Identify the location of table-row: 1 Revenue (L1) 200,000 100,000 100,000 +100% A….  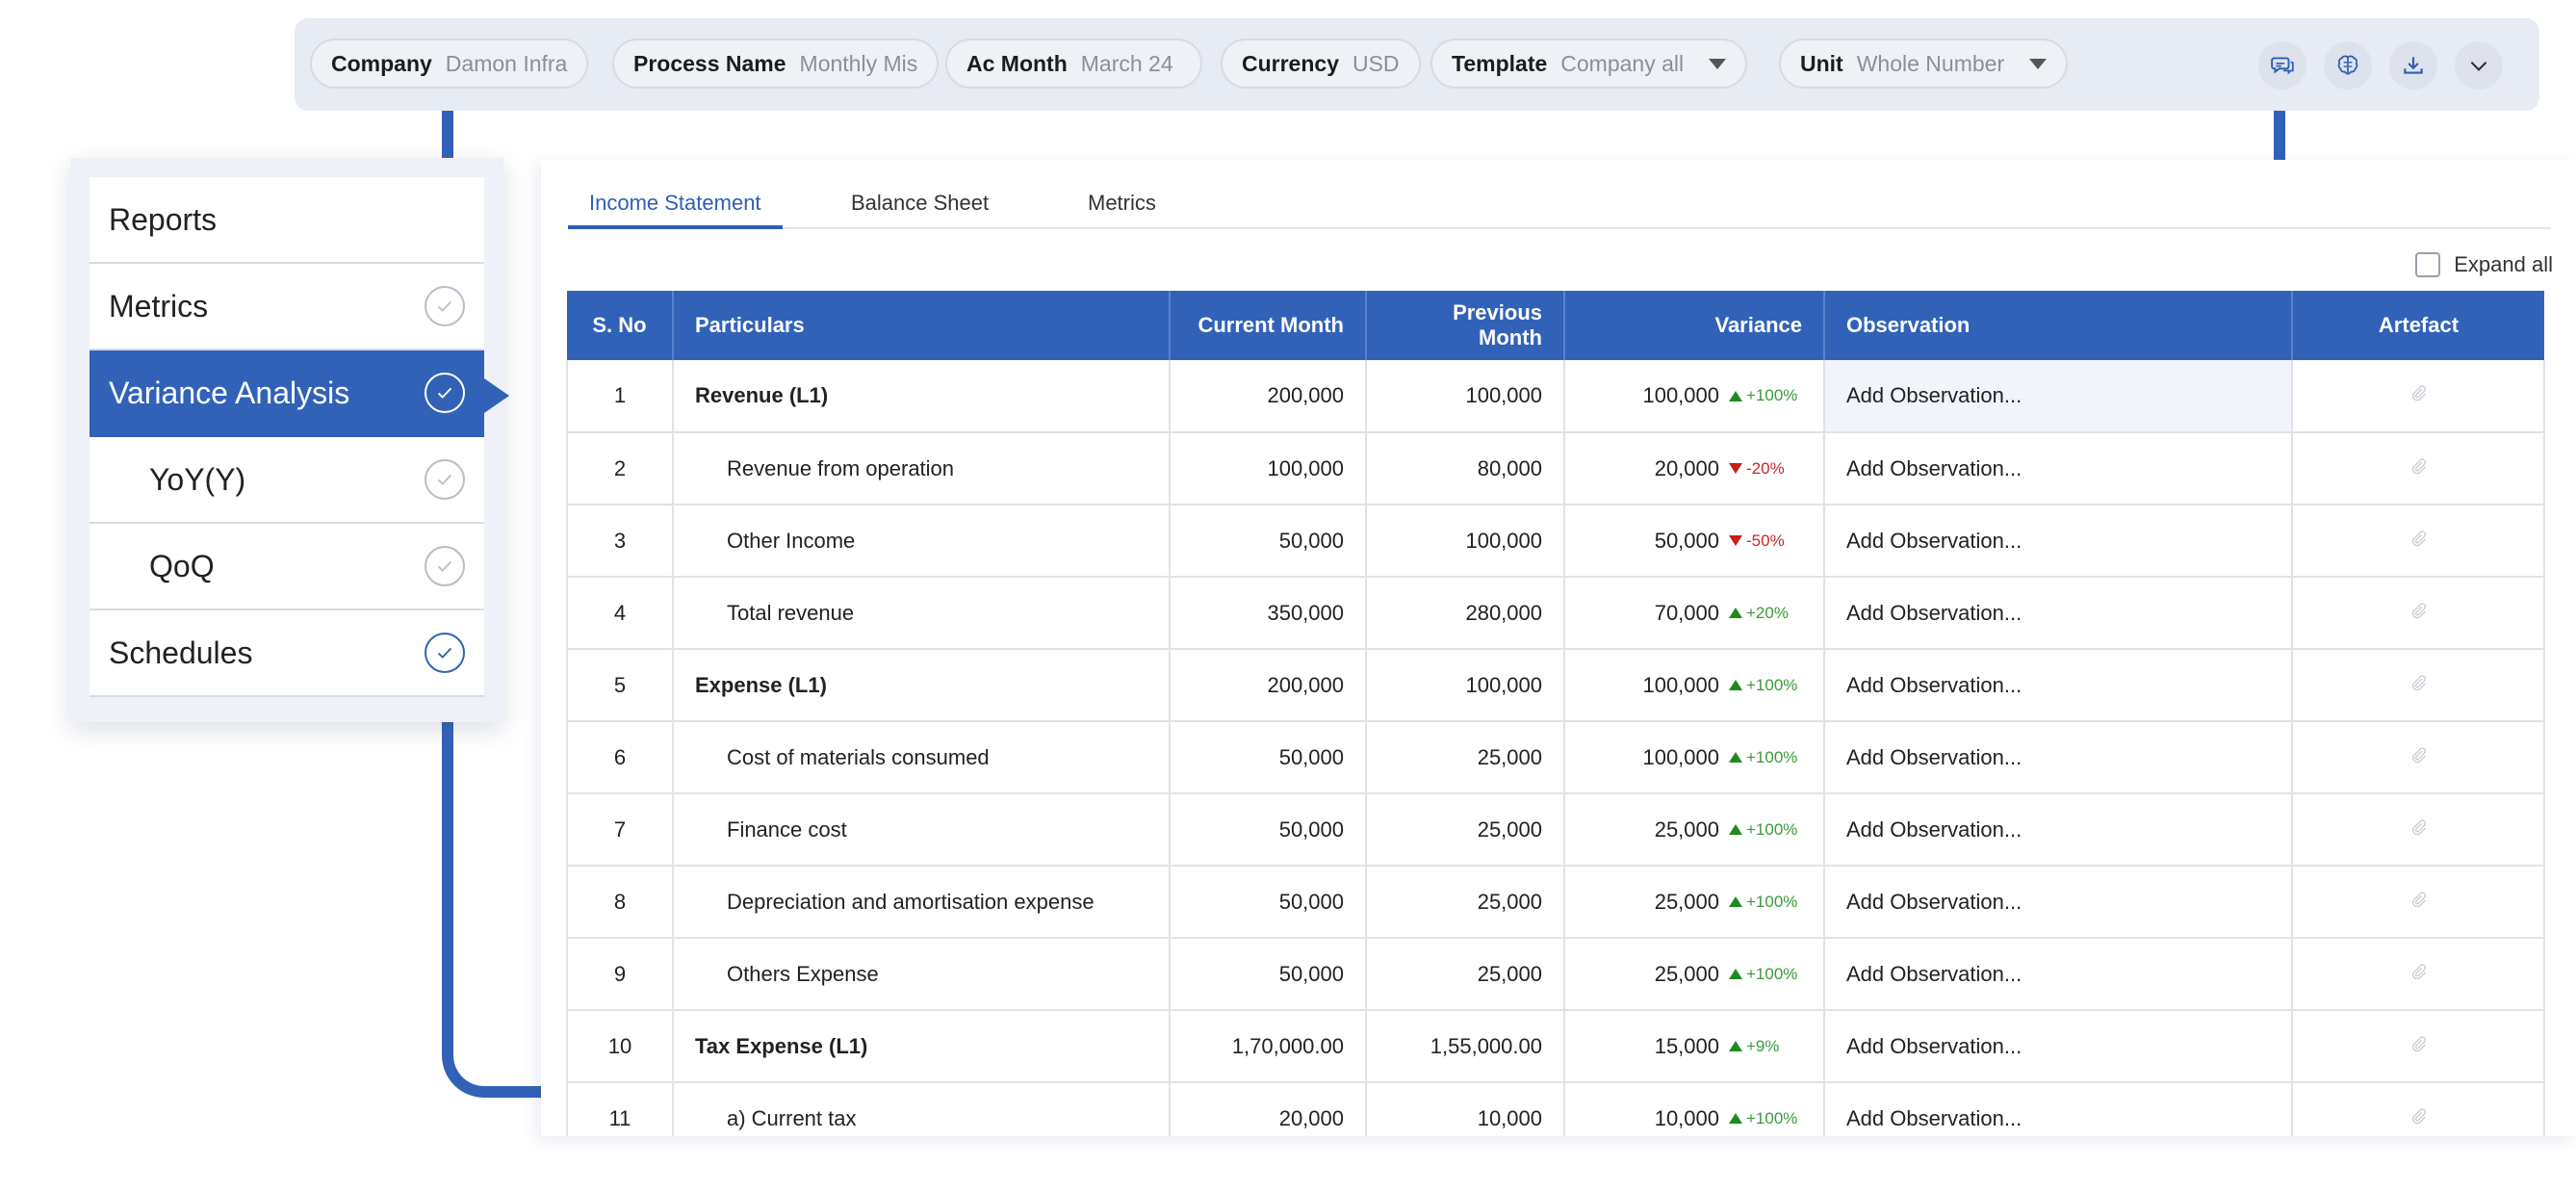
(1556, 396).